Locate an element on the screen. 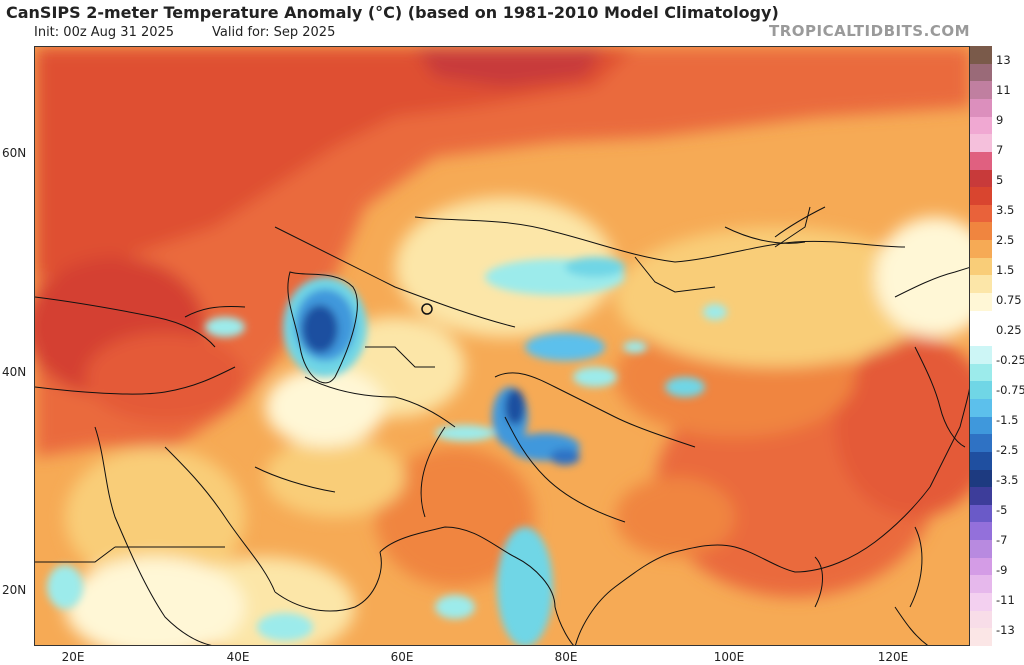  lon-label-60e: 60E is located at coordinates (402, 657).